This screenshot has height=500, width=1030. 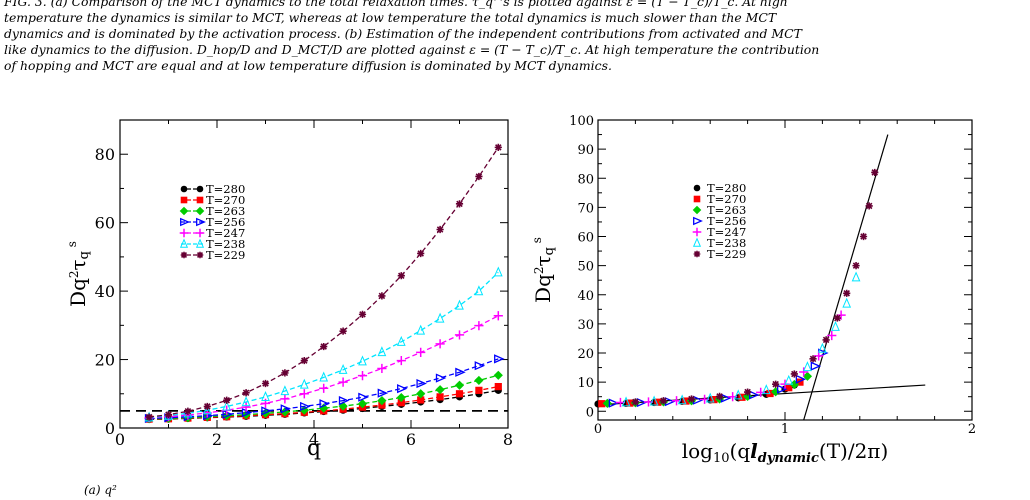 I want to click on left-y-tick-label: 0, so click(x=110, y=428).